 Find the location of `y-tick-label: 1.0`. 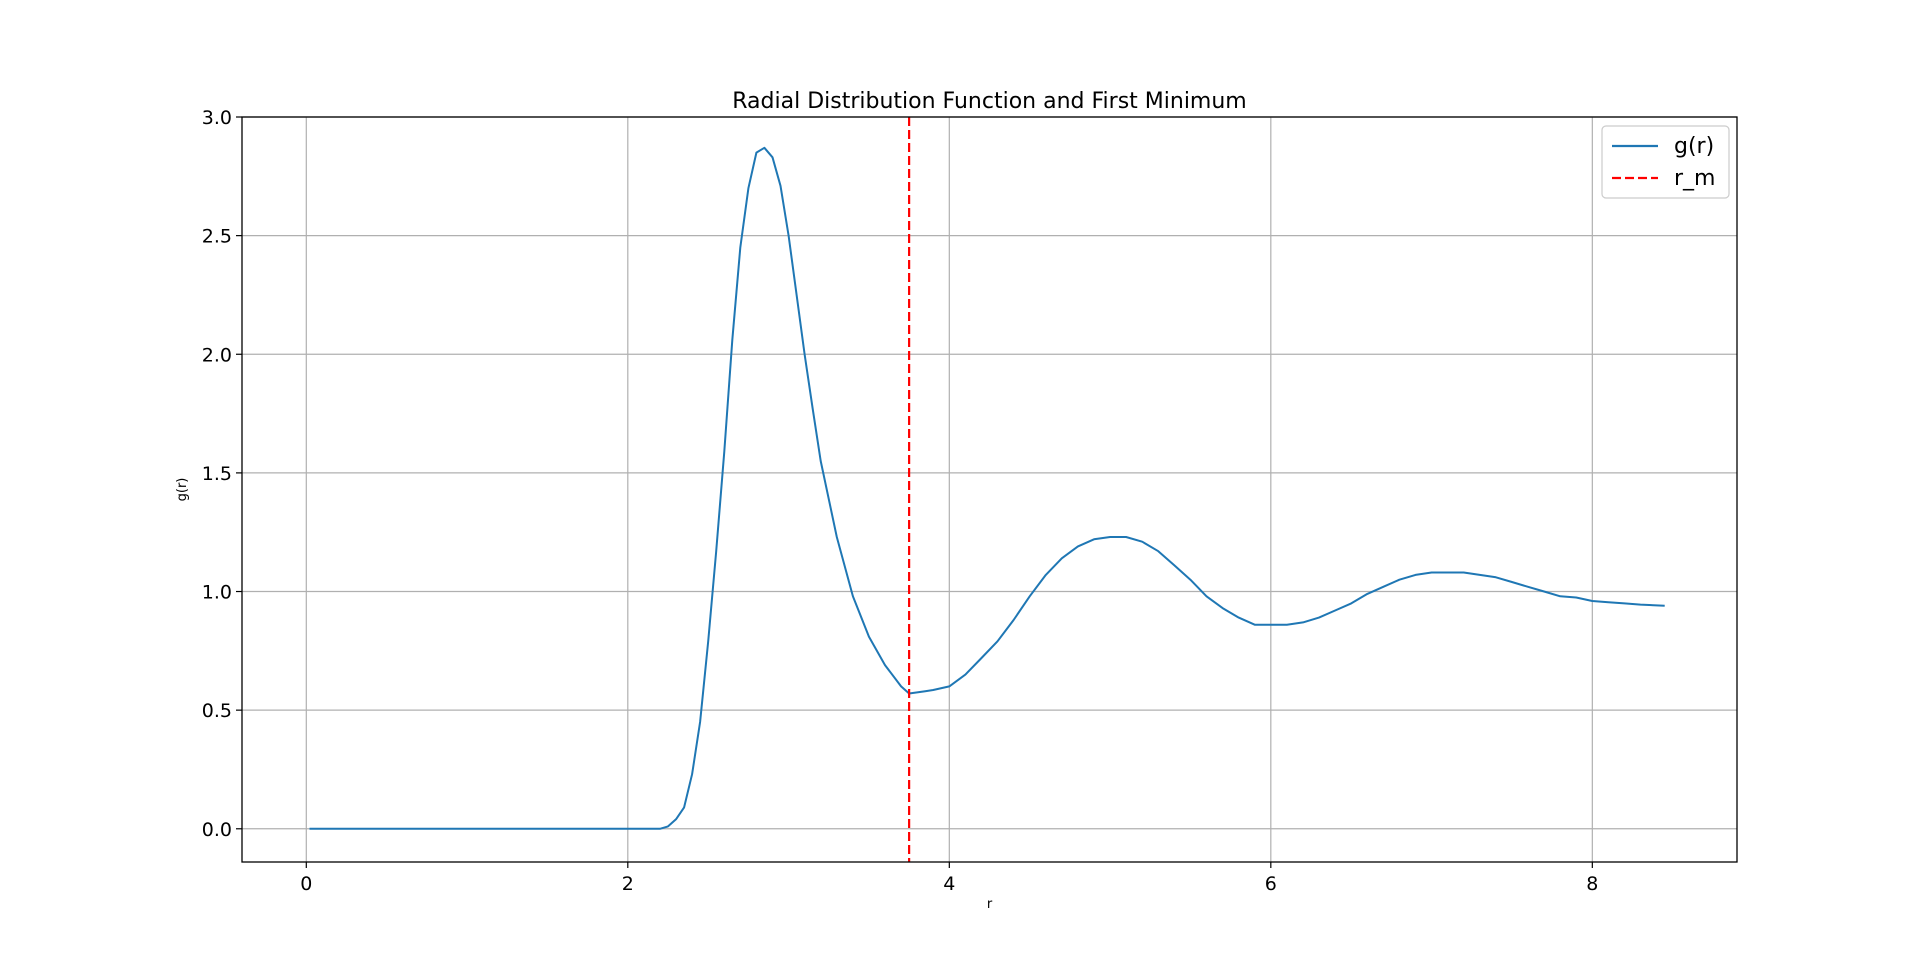

y-tick-label: 1.0 is located at coordinates (217, 593).